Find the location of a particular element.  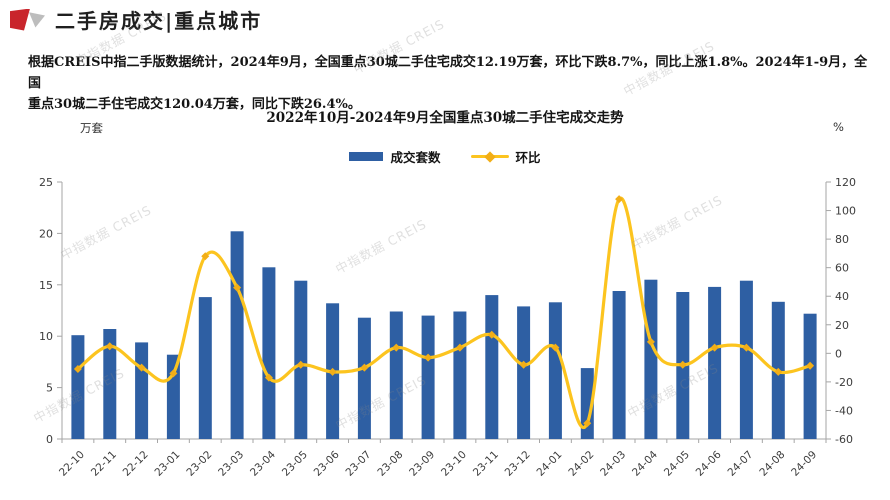

x-axis-category-label: 23-04 is located at coordinates (263, 463).